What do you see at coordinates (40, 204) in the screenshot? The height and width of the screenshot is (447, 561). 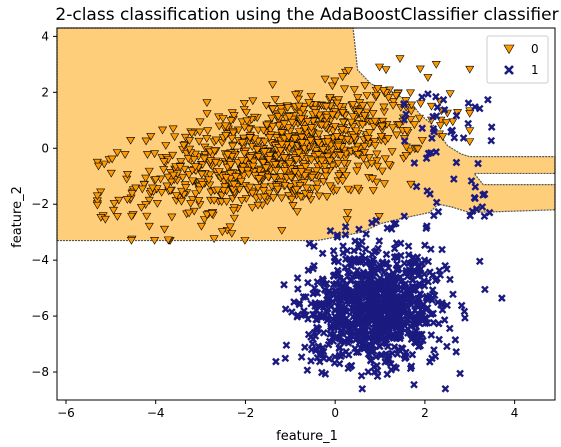 I see `y-tick-label: −2` at bounding box center [40, 204].